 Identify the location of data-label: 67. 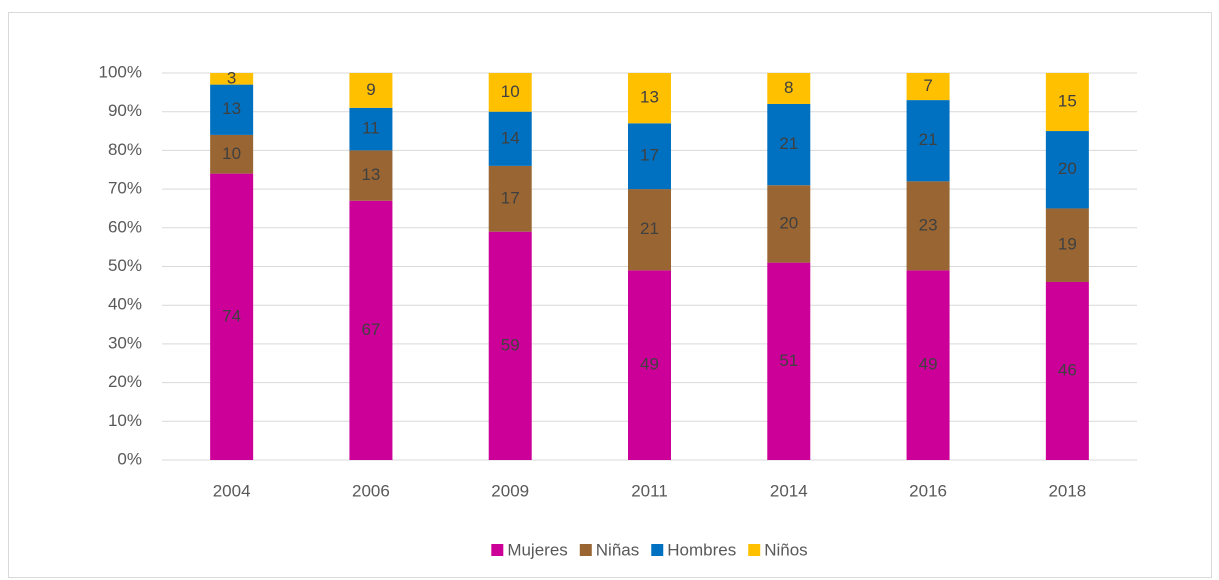
(370, 329).